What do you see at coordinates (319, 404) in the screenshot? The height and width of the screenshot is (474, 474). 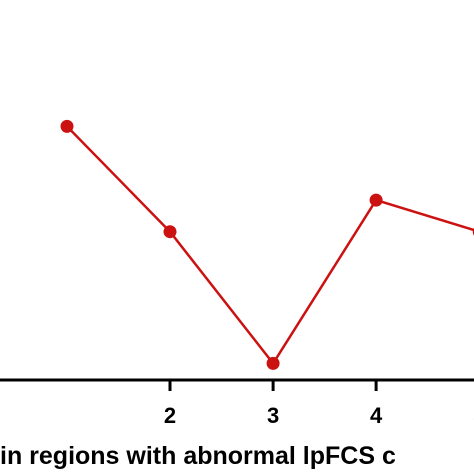 I see `x-tick-layer: 2345` at bounding box center [319, 404].